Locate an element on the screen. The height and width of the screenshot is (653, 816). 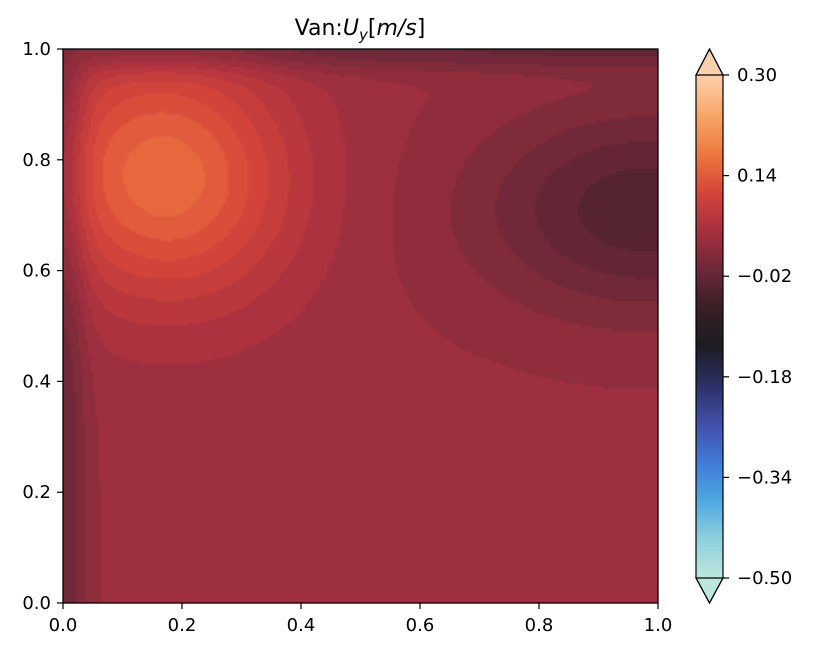
colorbar: −0.50 −0.34 −0.18 −0.02 0.14 0.30 is located at coordinates (743, 326).